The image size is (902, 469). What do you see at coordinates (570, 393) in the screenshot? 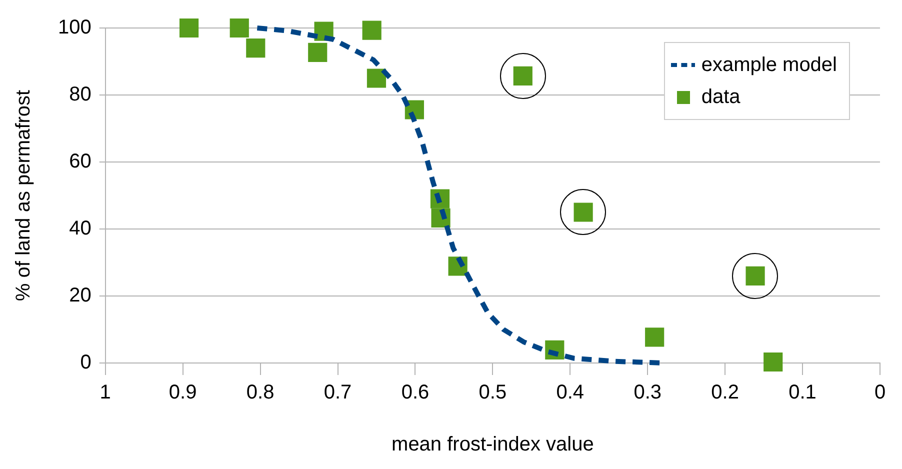
I see `x-tick-label: 0.4` at bounding box center [570, 393].